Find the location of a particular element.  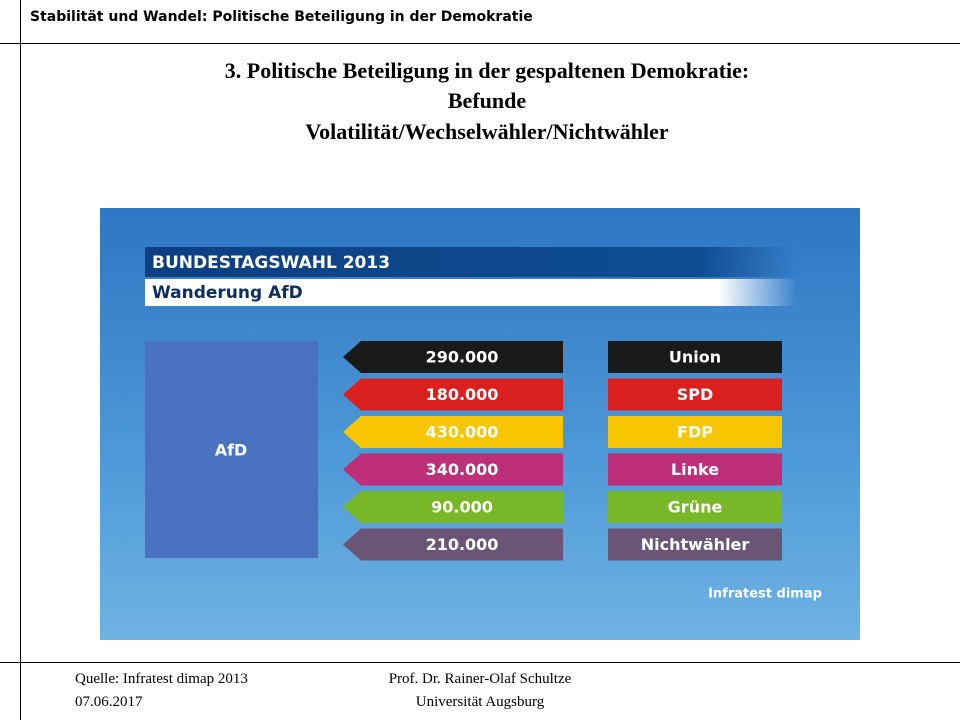

flow-amount: 210.000 is located at coordinates (462, 544).